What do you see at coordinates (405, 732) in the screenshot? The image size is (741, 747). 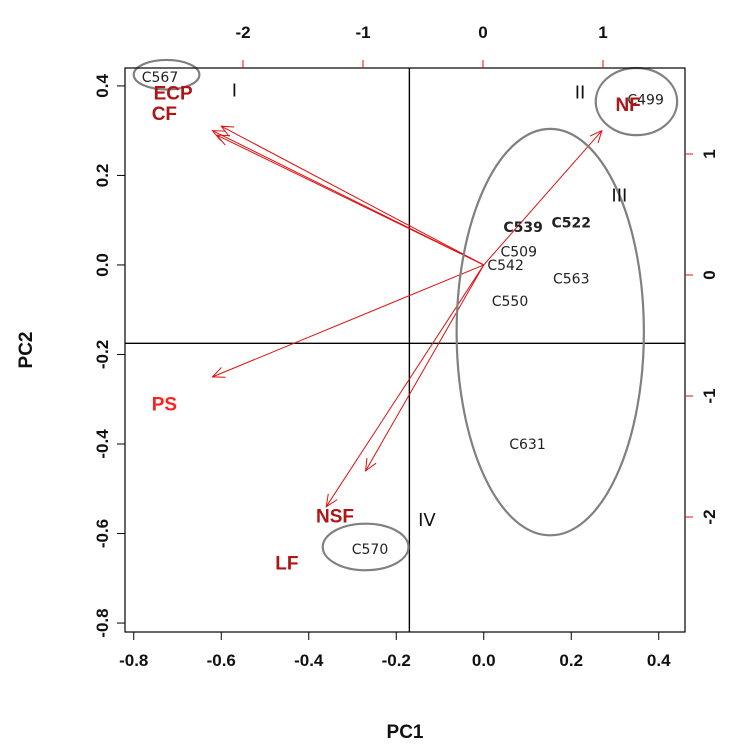 I see `x-axis-title: PC1` at bounding box center [405, 732].